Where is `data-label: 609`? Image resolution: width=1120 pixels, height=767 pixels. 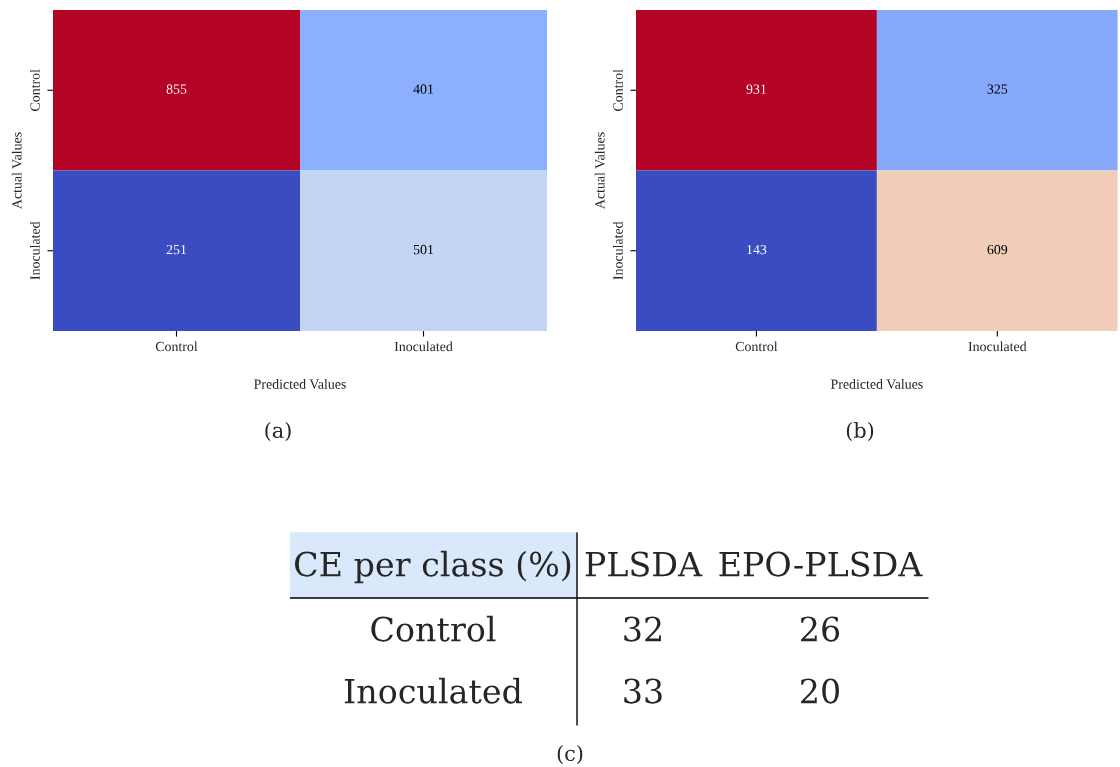
data-label: 609 is located at coordinates (997, 249).